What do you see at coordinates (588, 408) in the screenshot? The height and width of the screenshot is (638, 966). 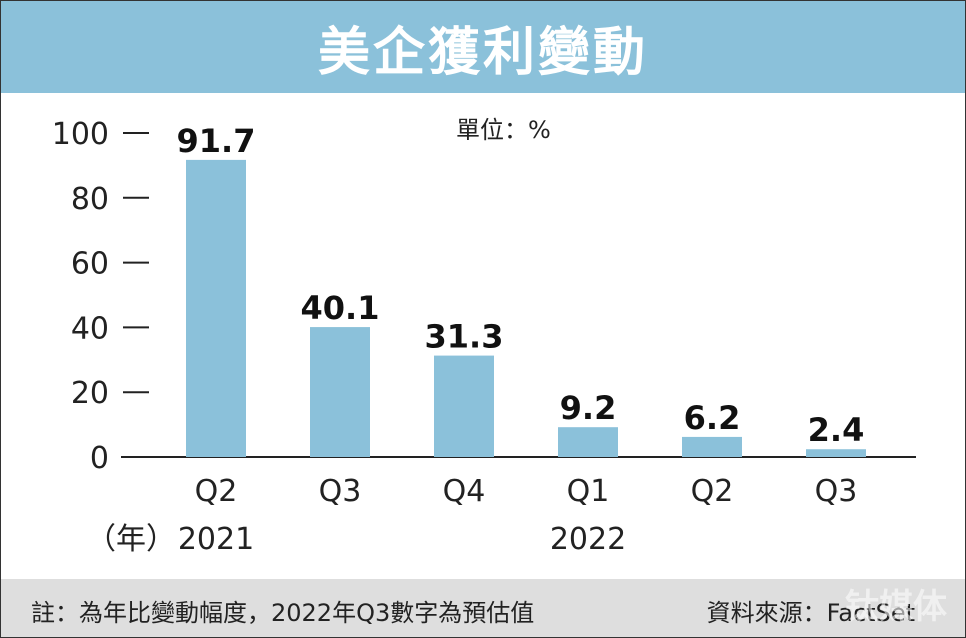 I see `value-label-3: 9.2` at bounding box center [588, 408].